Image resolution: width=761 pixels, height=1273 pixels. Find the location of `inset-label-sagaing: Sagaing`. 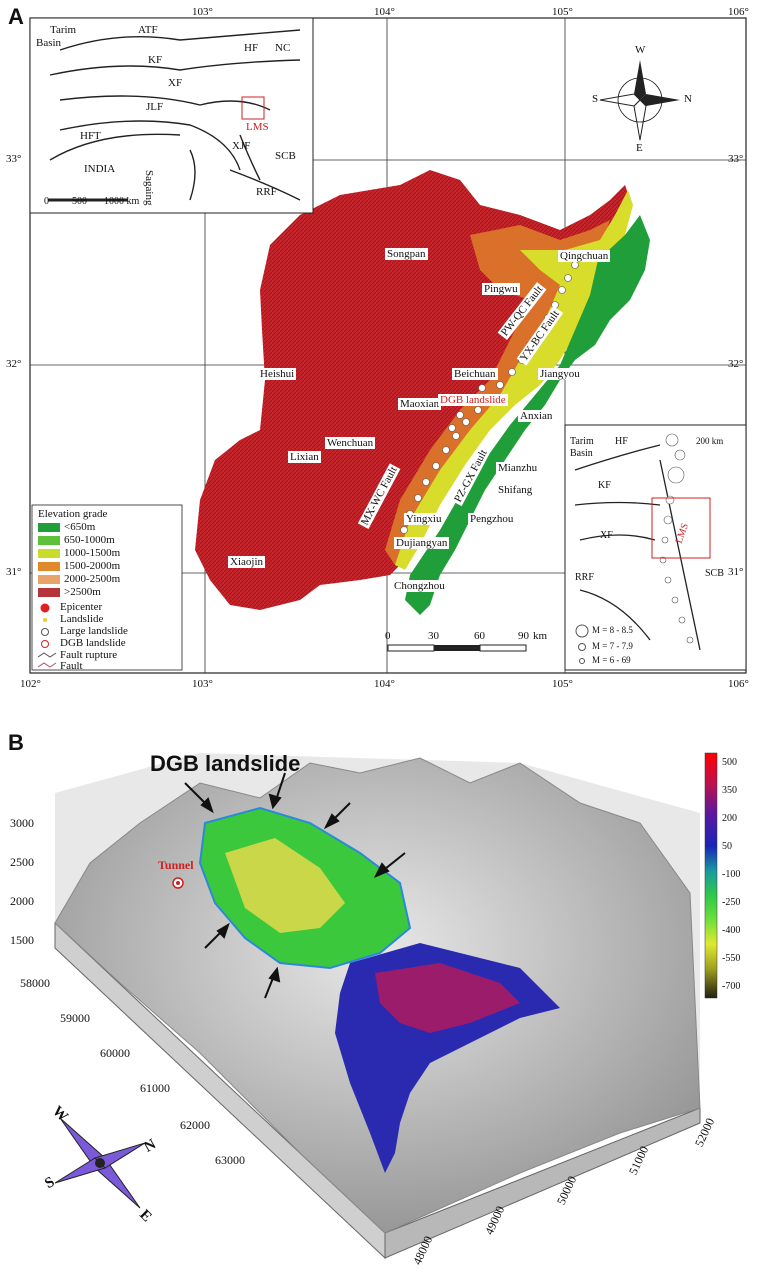

inset-label-sagaing: Sagaing is located at coordinates (149, 188).